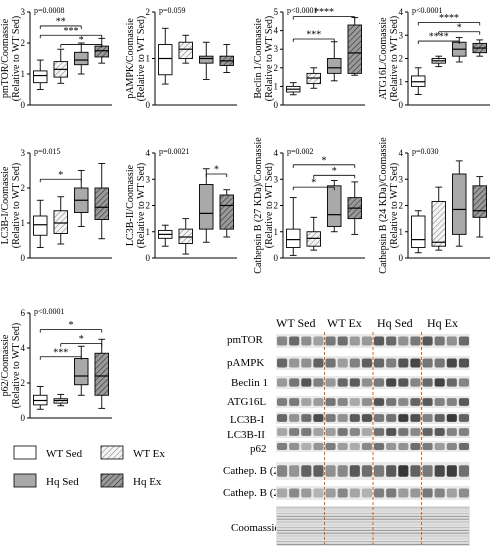 Image resolution: width=500 pixels, height=550 pixels. I want to click on blot-column-wt-sed: WT Sed, so click(295, 323).